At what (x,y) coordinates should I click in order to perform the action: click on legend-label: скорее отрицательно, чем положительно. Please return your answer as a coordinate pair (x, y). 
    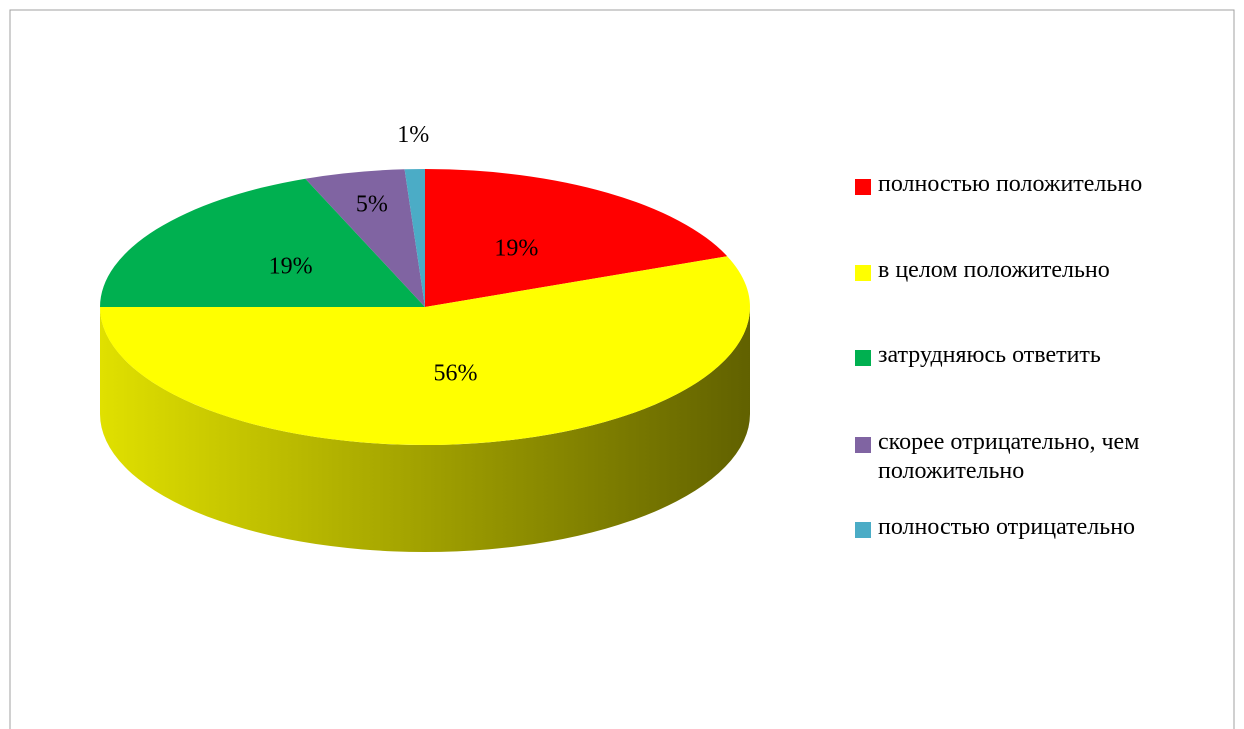
    Looking at the image, I should click on (1009, 456).